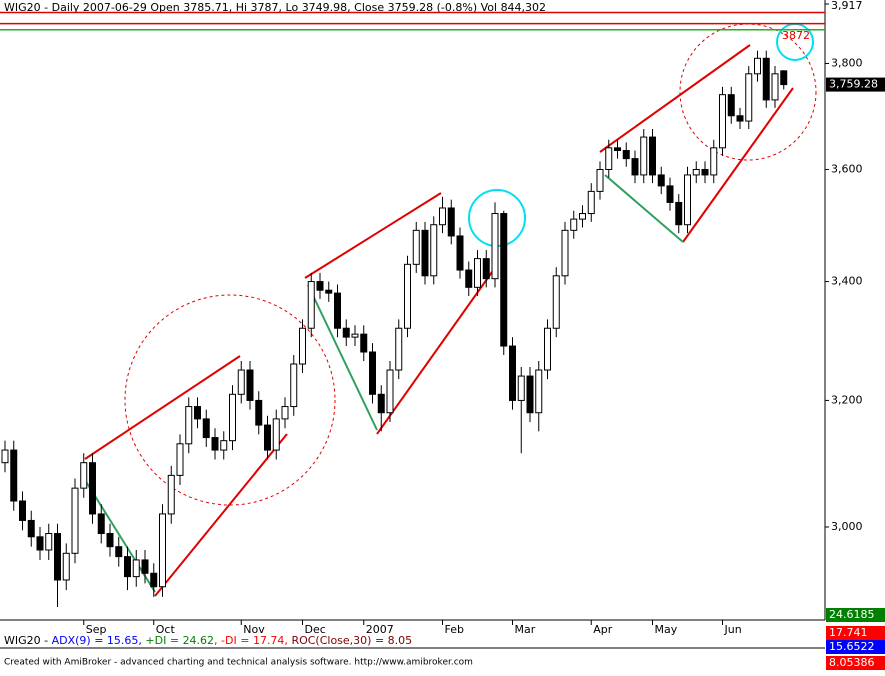  Describe the element at coordinates (847, 168) in the screenshot. I see `y-tick-label: 3,600` at that location.